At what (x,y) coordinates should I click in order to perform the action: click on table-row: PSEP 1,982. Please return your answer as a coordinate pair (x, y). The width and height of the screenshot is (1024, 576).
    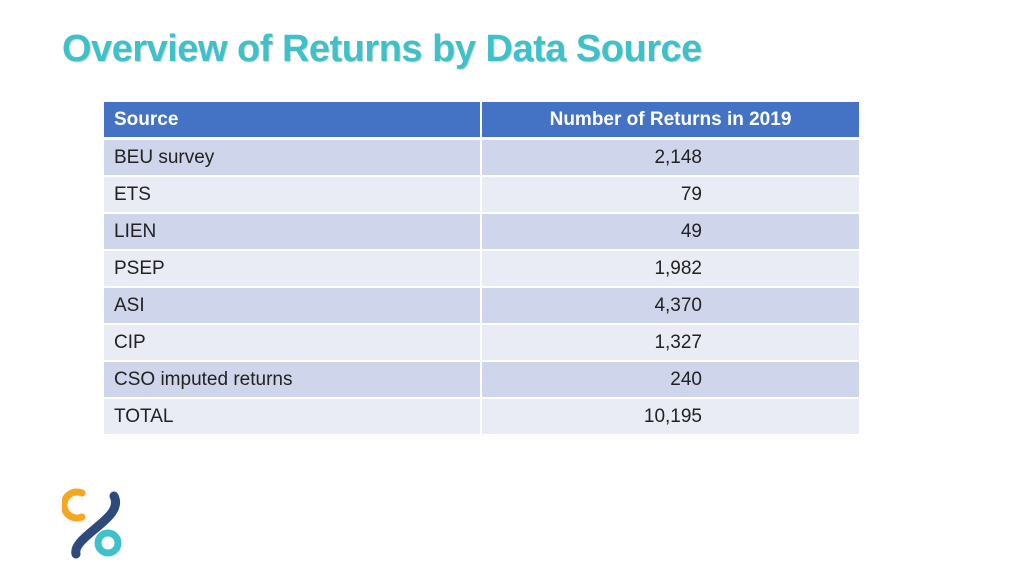
    Looking at the image, I should click on (481, 269).